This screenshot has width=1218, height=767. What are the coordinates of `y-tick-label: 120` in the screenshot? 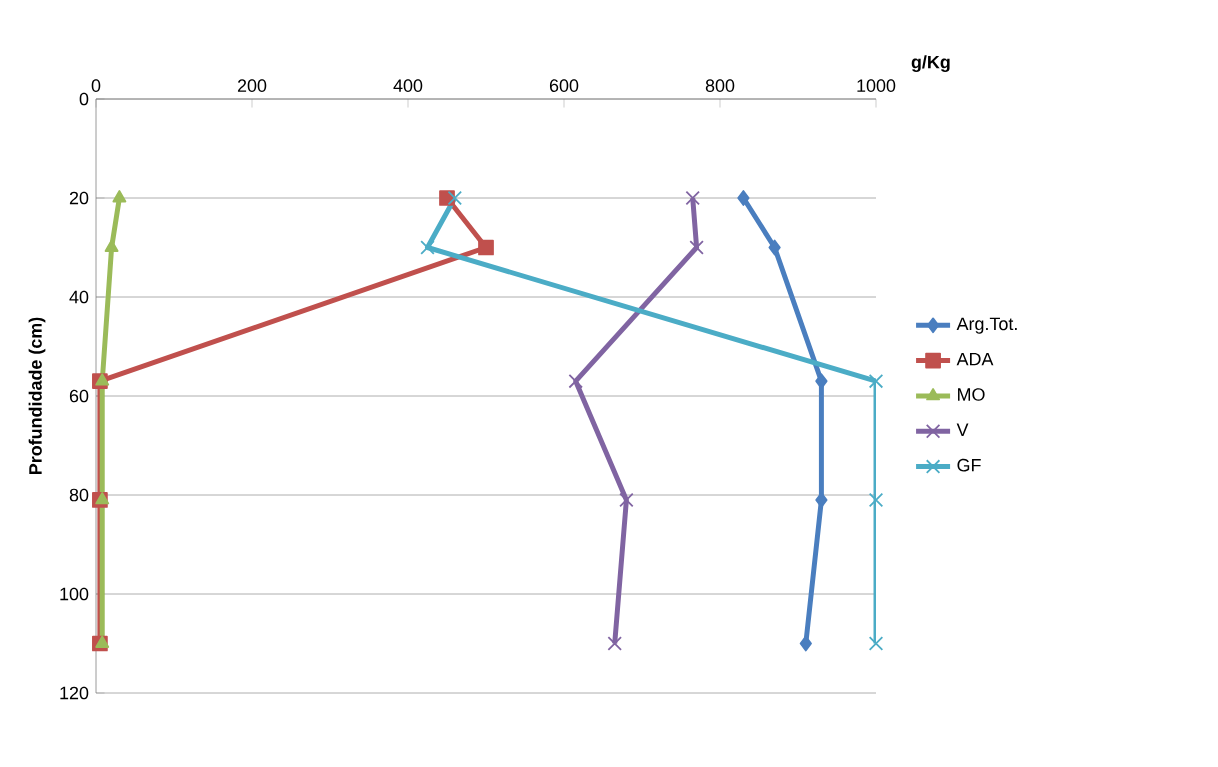 It's located at (74, 693).